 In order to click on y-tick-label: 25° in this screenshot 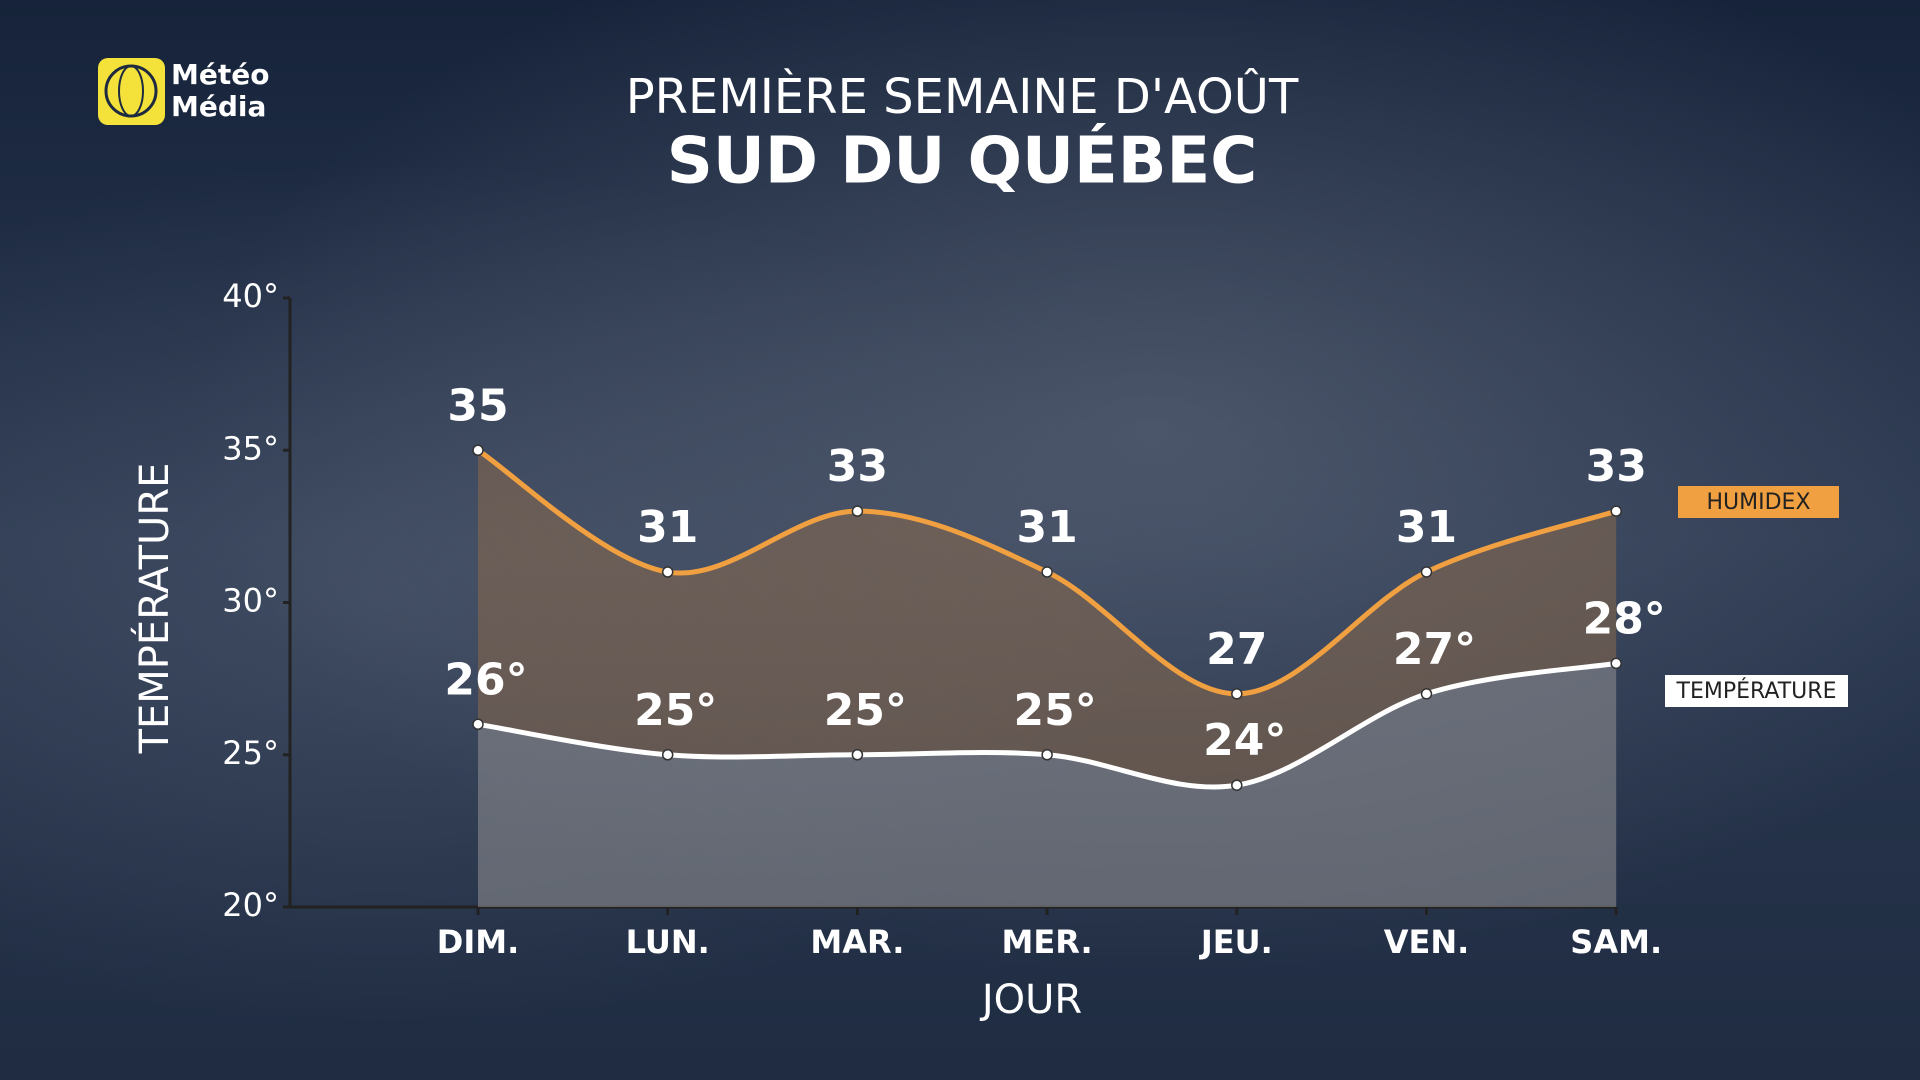, I will do `click(250, 753)`.